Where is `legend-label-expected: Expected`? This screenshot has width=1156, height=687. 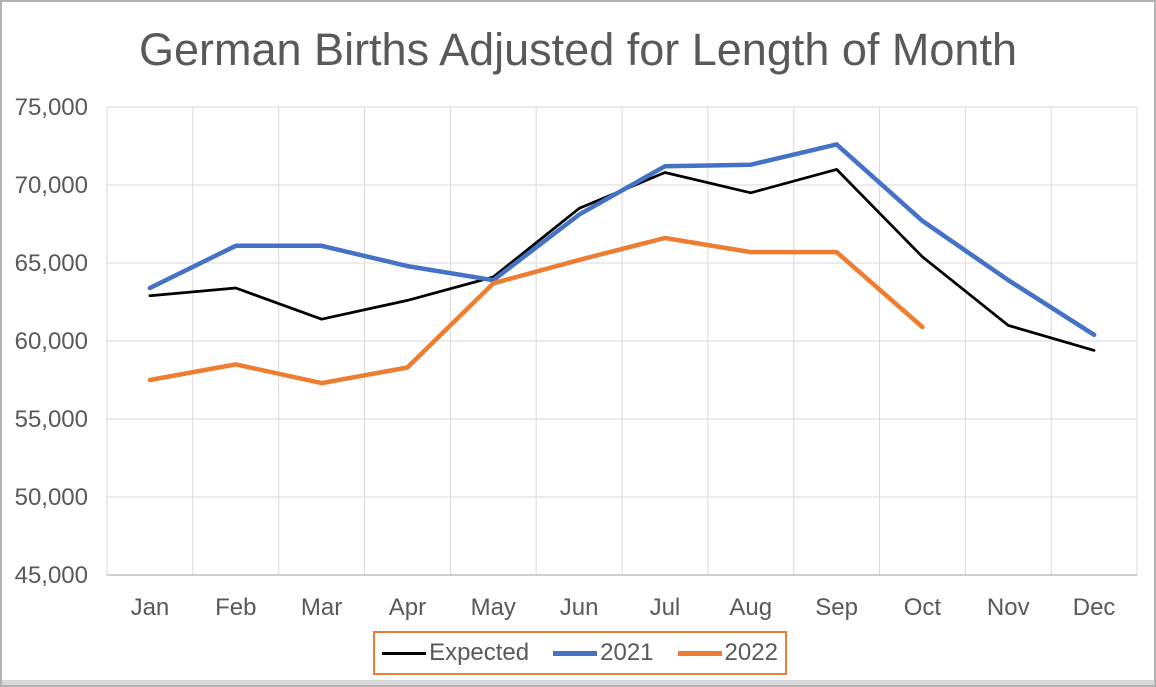
legend-label-expected: Expected is located at coordinates (479, 652).